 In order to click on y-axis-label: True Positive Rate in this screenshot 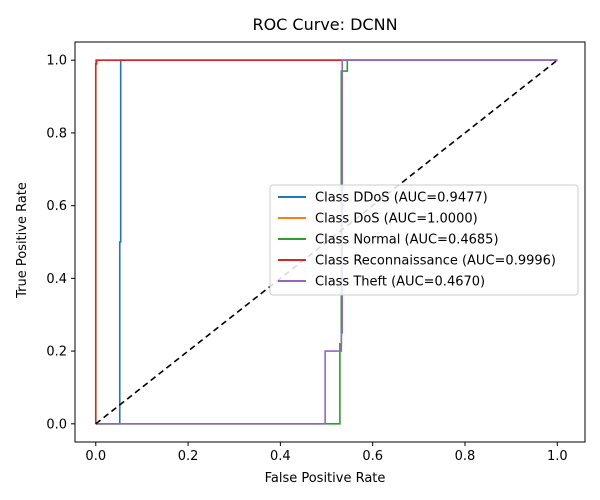, I will do `click(22, 240)`.